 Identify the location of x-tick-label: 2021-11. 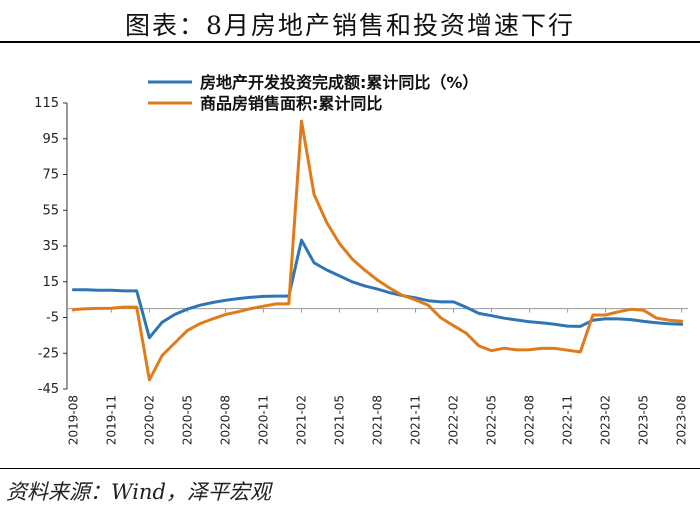
(416, 420).